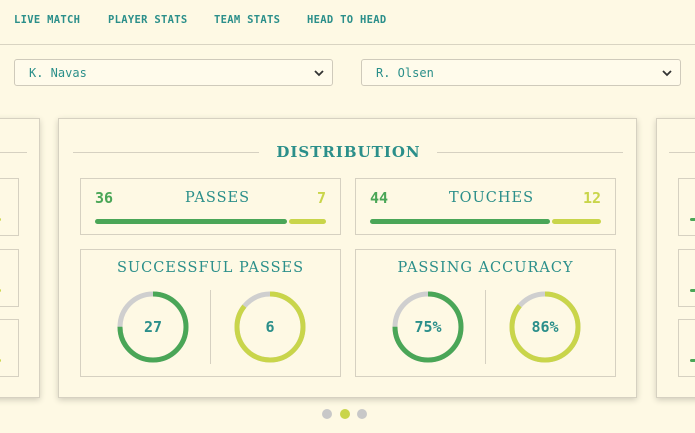 The width and height of the screenshot is (695, 433). What do you see at coordinates (521, 72) in the screenshot?
I see `away-player-select: R. Olsen` at bounding box center [521, 72].